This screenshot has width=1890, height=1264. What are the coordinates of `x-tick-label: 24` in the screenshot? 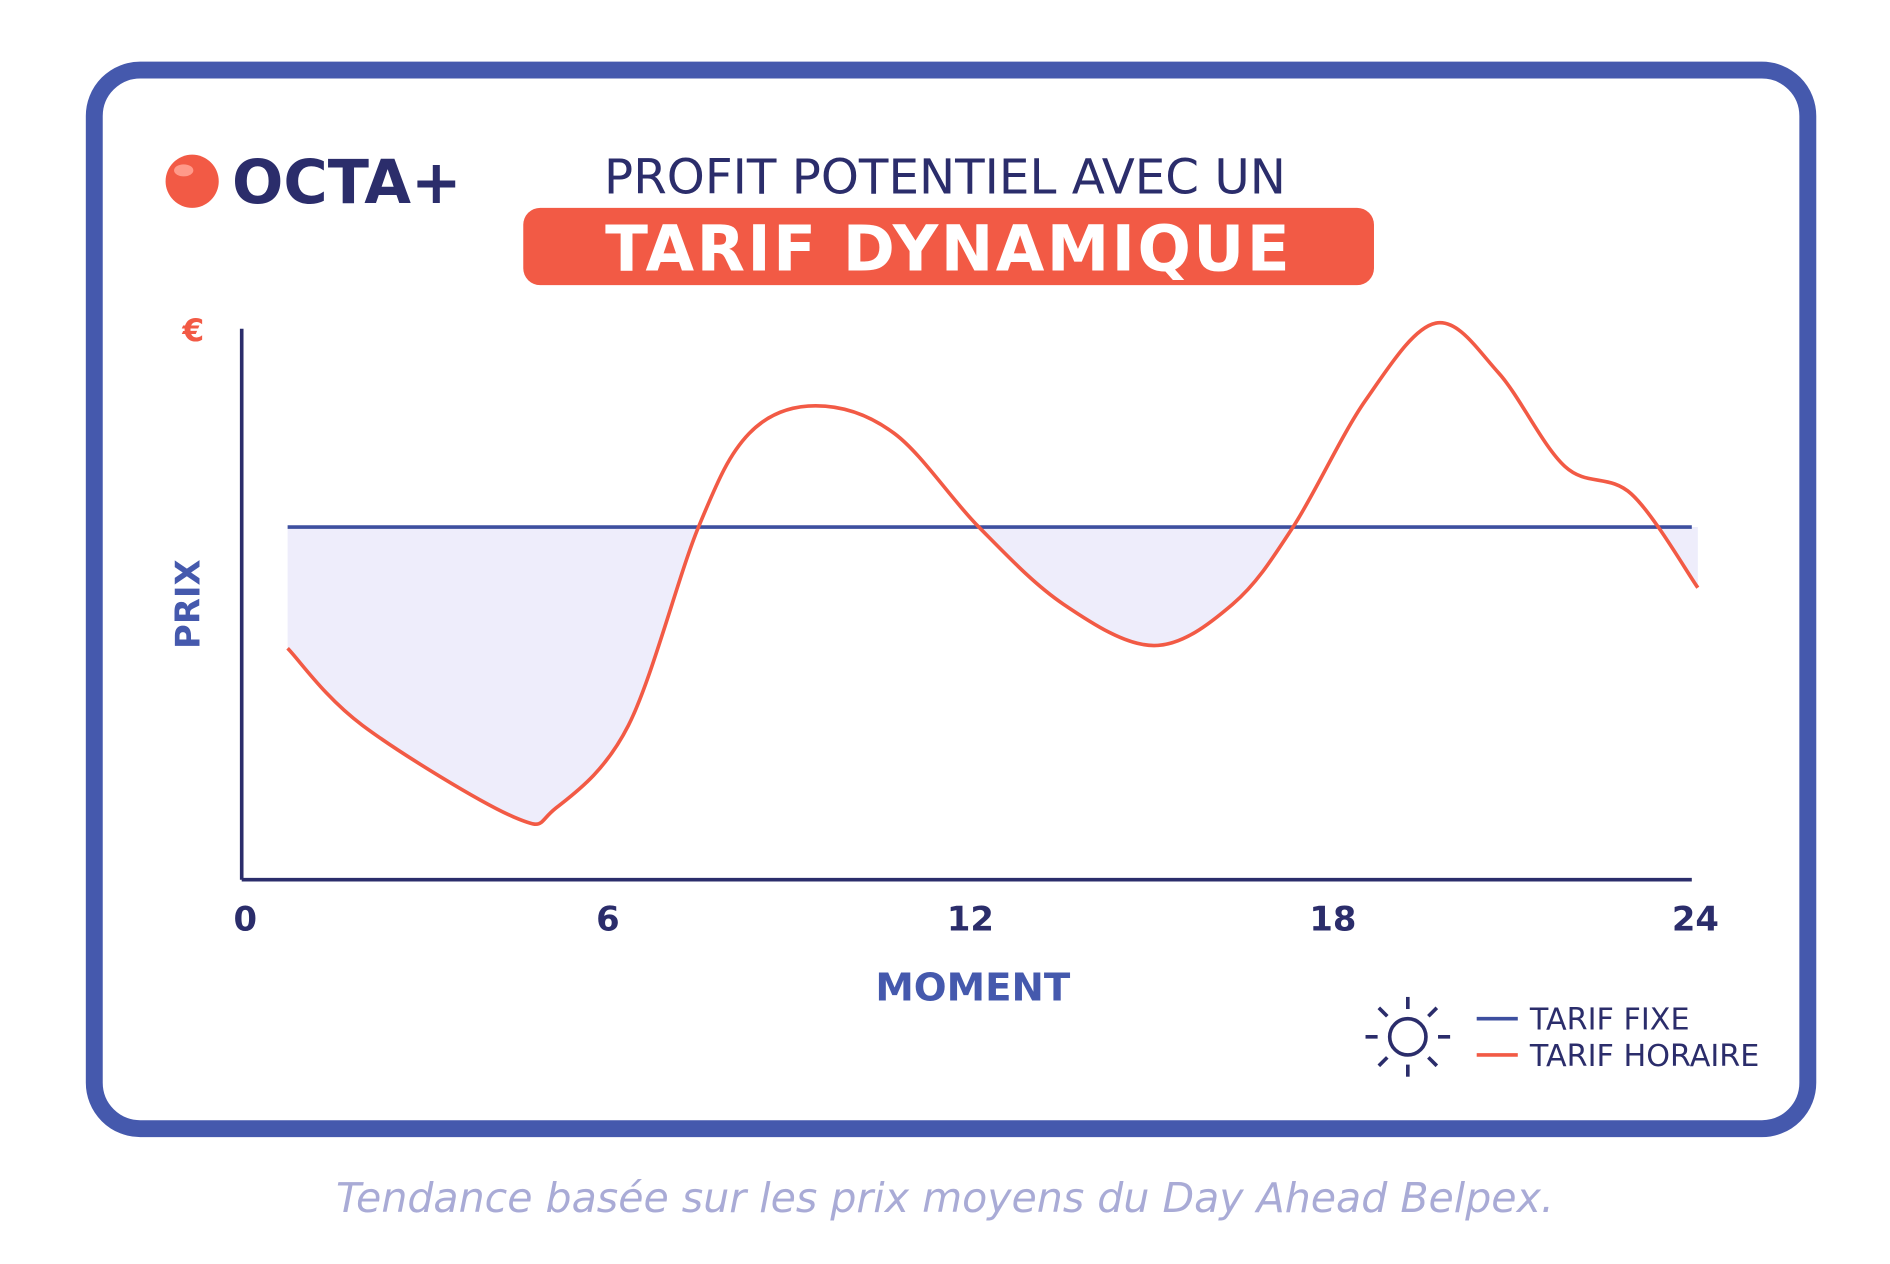 It's located at (1695, 918).